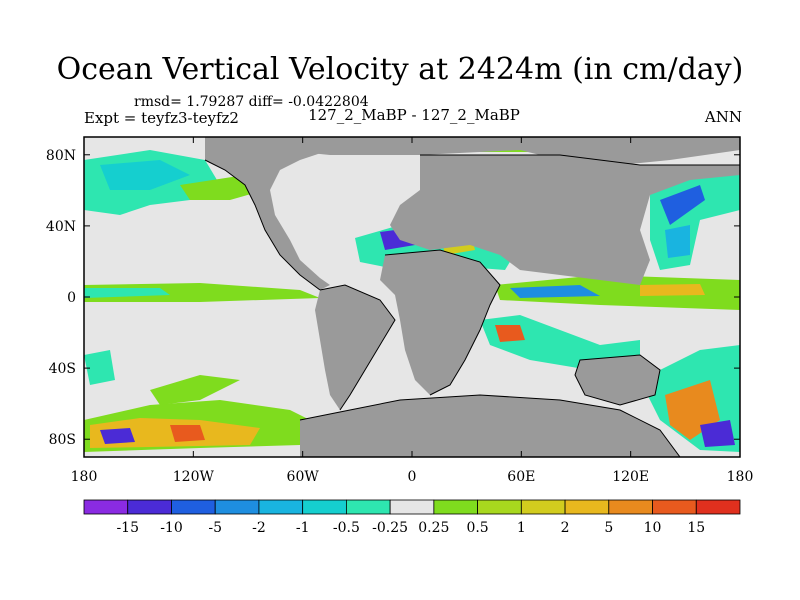 The height and width of the screenshot is (600, 800). What do you see at coordinates (565, 528) in the screenshot?
I see `colorbar-label: 2` at bounding box center [565, 528].